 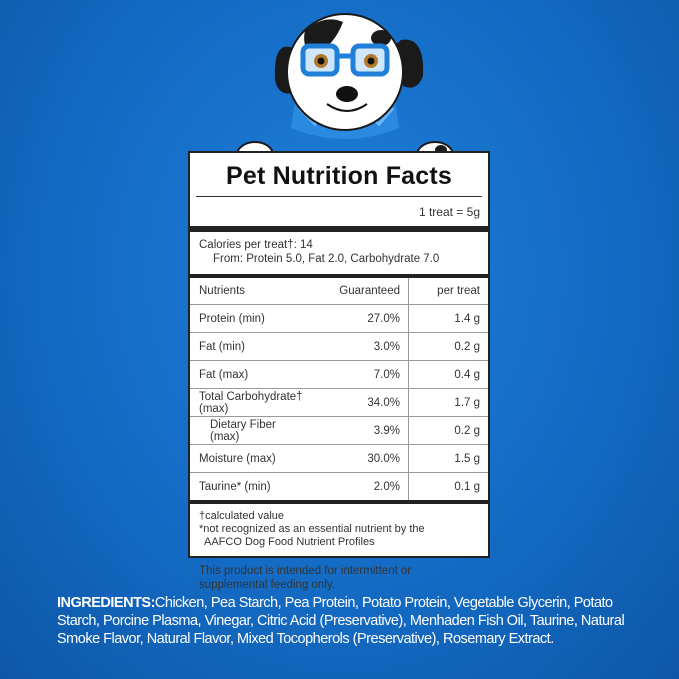 I want to click on nutrient-guaranteed: 7.0%, so click(x=359, y=374).